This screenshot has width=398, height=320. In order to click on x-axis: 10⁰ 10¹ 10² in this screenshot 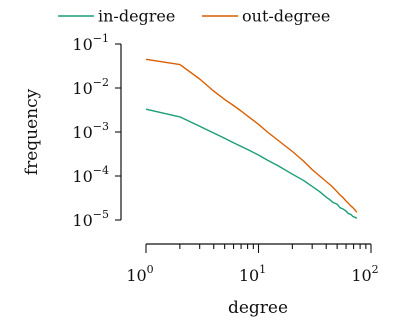, I will do `click(252, 264)`.